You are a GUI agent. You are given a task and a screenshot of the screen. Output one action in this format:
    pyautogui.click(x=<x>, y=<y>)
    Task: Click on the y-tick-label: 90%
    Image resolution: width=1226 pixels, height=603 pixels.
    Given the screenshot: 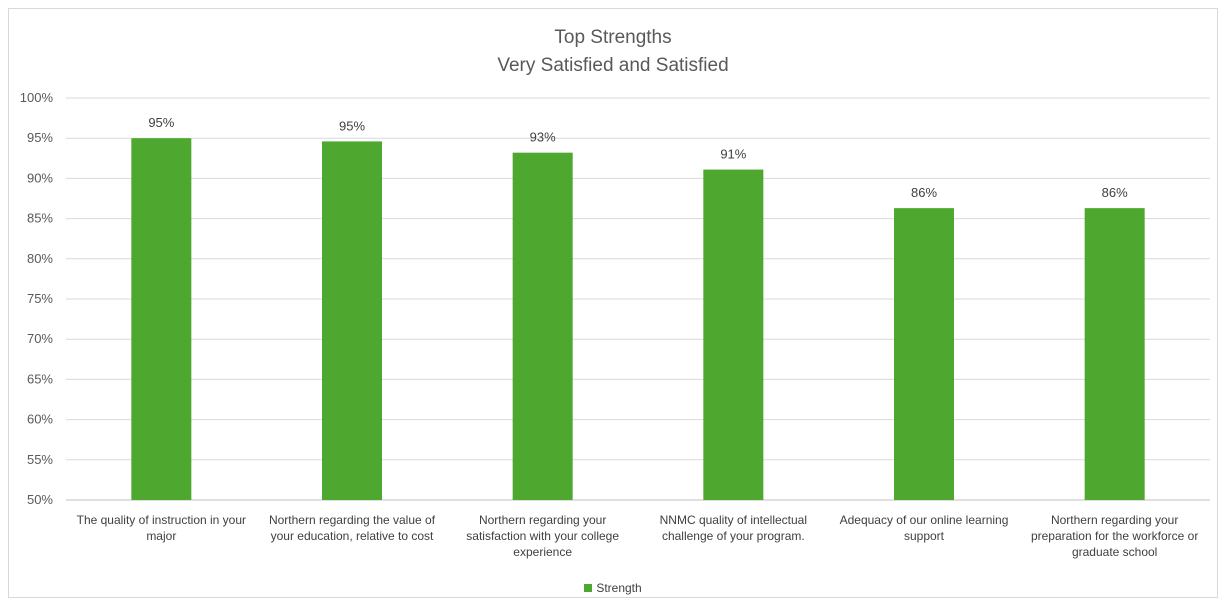 What is the action you would take?
    pyautogui.click(x=40, y=177)
    